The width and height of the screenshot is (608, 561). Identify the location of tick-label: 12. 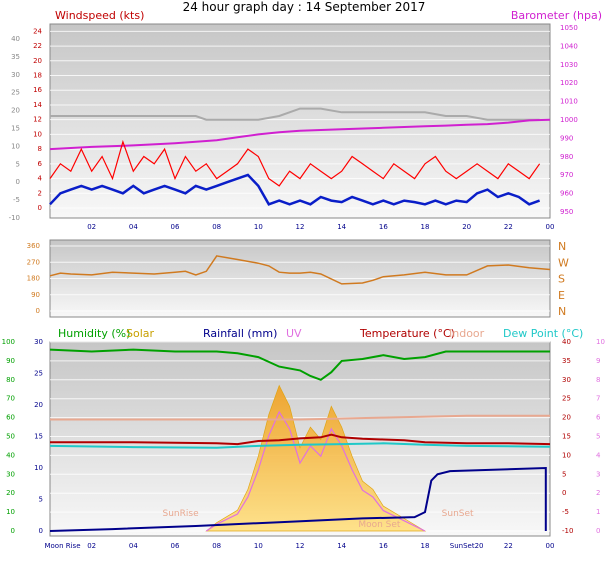
(37, 120).